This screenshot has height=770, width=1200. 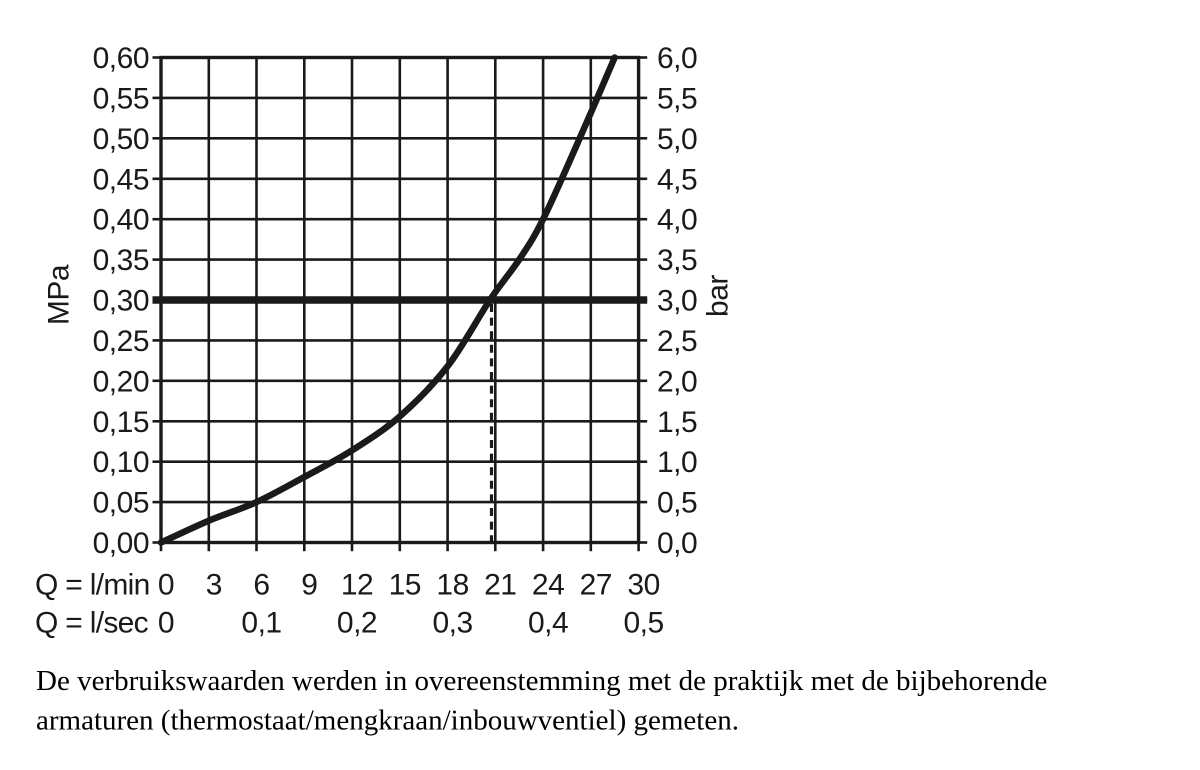 What do you see at coordinates (677, 341) in the screenshot?
I see `svg-text: 2,5` at bounding box center [677, 341].